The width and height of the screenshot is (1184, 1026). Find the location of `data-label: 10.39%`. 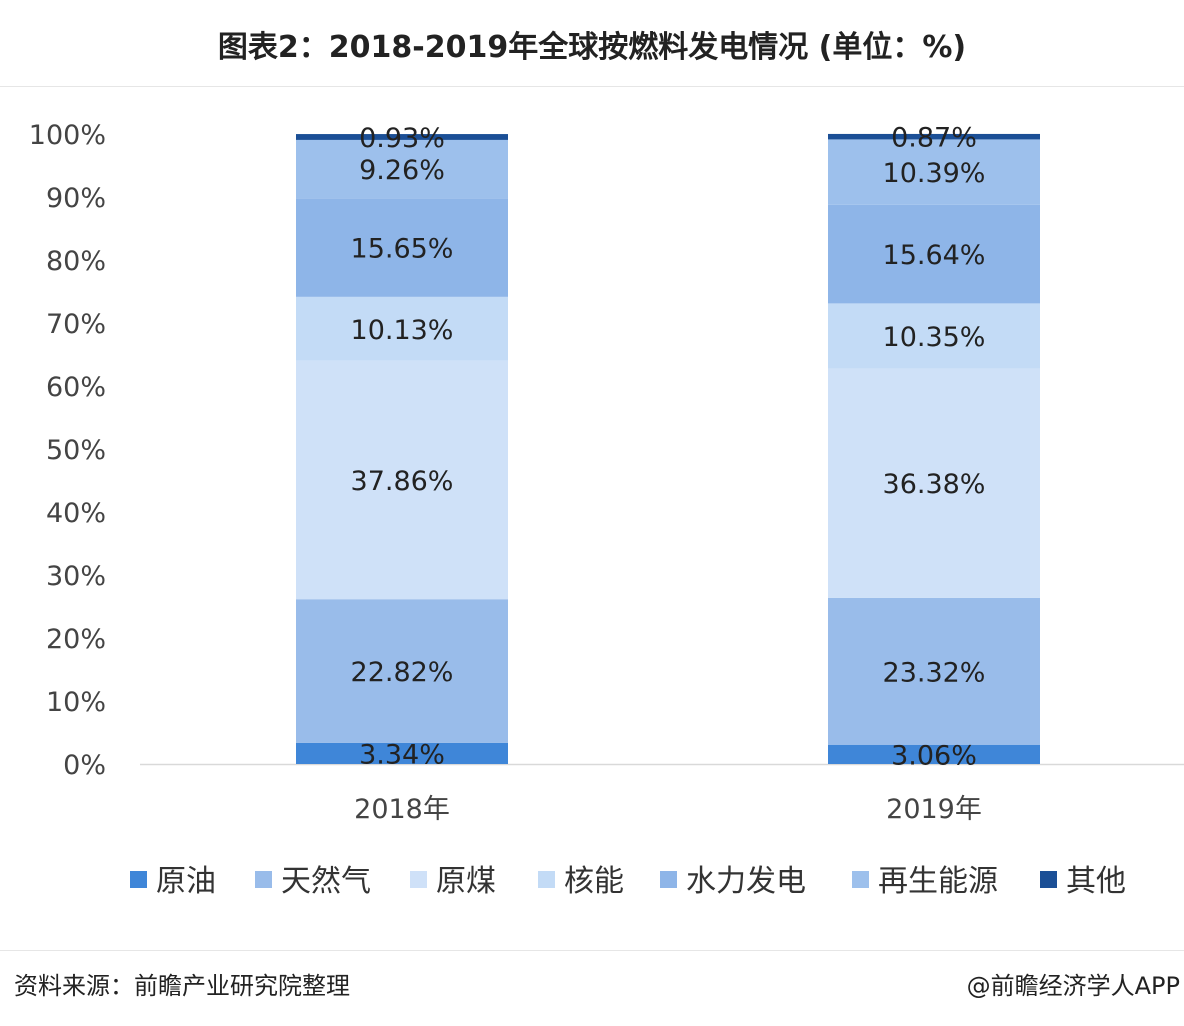

data-label: 10.39% is located at coordinates (934, 173).